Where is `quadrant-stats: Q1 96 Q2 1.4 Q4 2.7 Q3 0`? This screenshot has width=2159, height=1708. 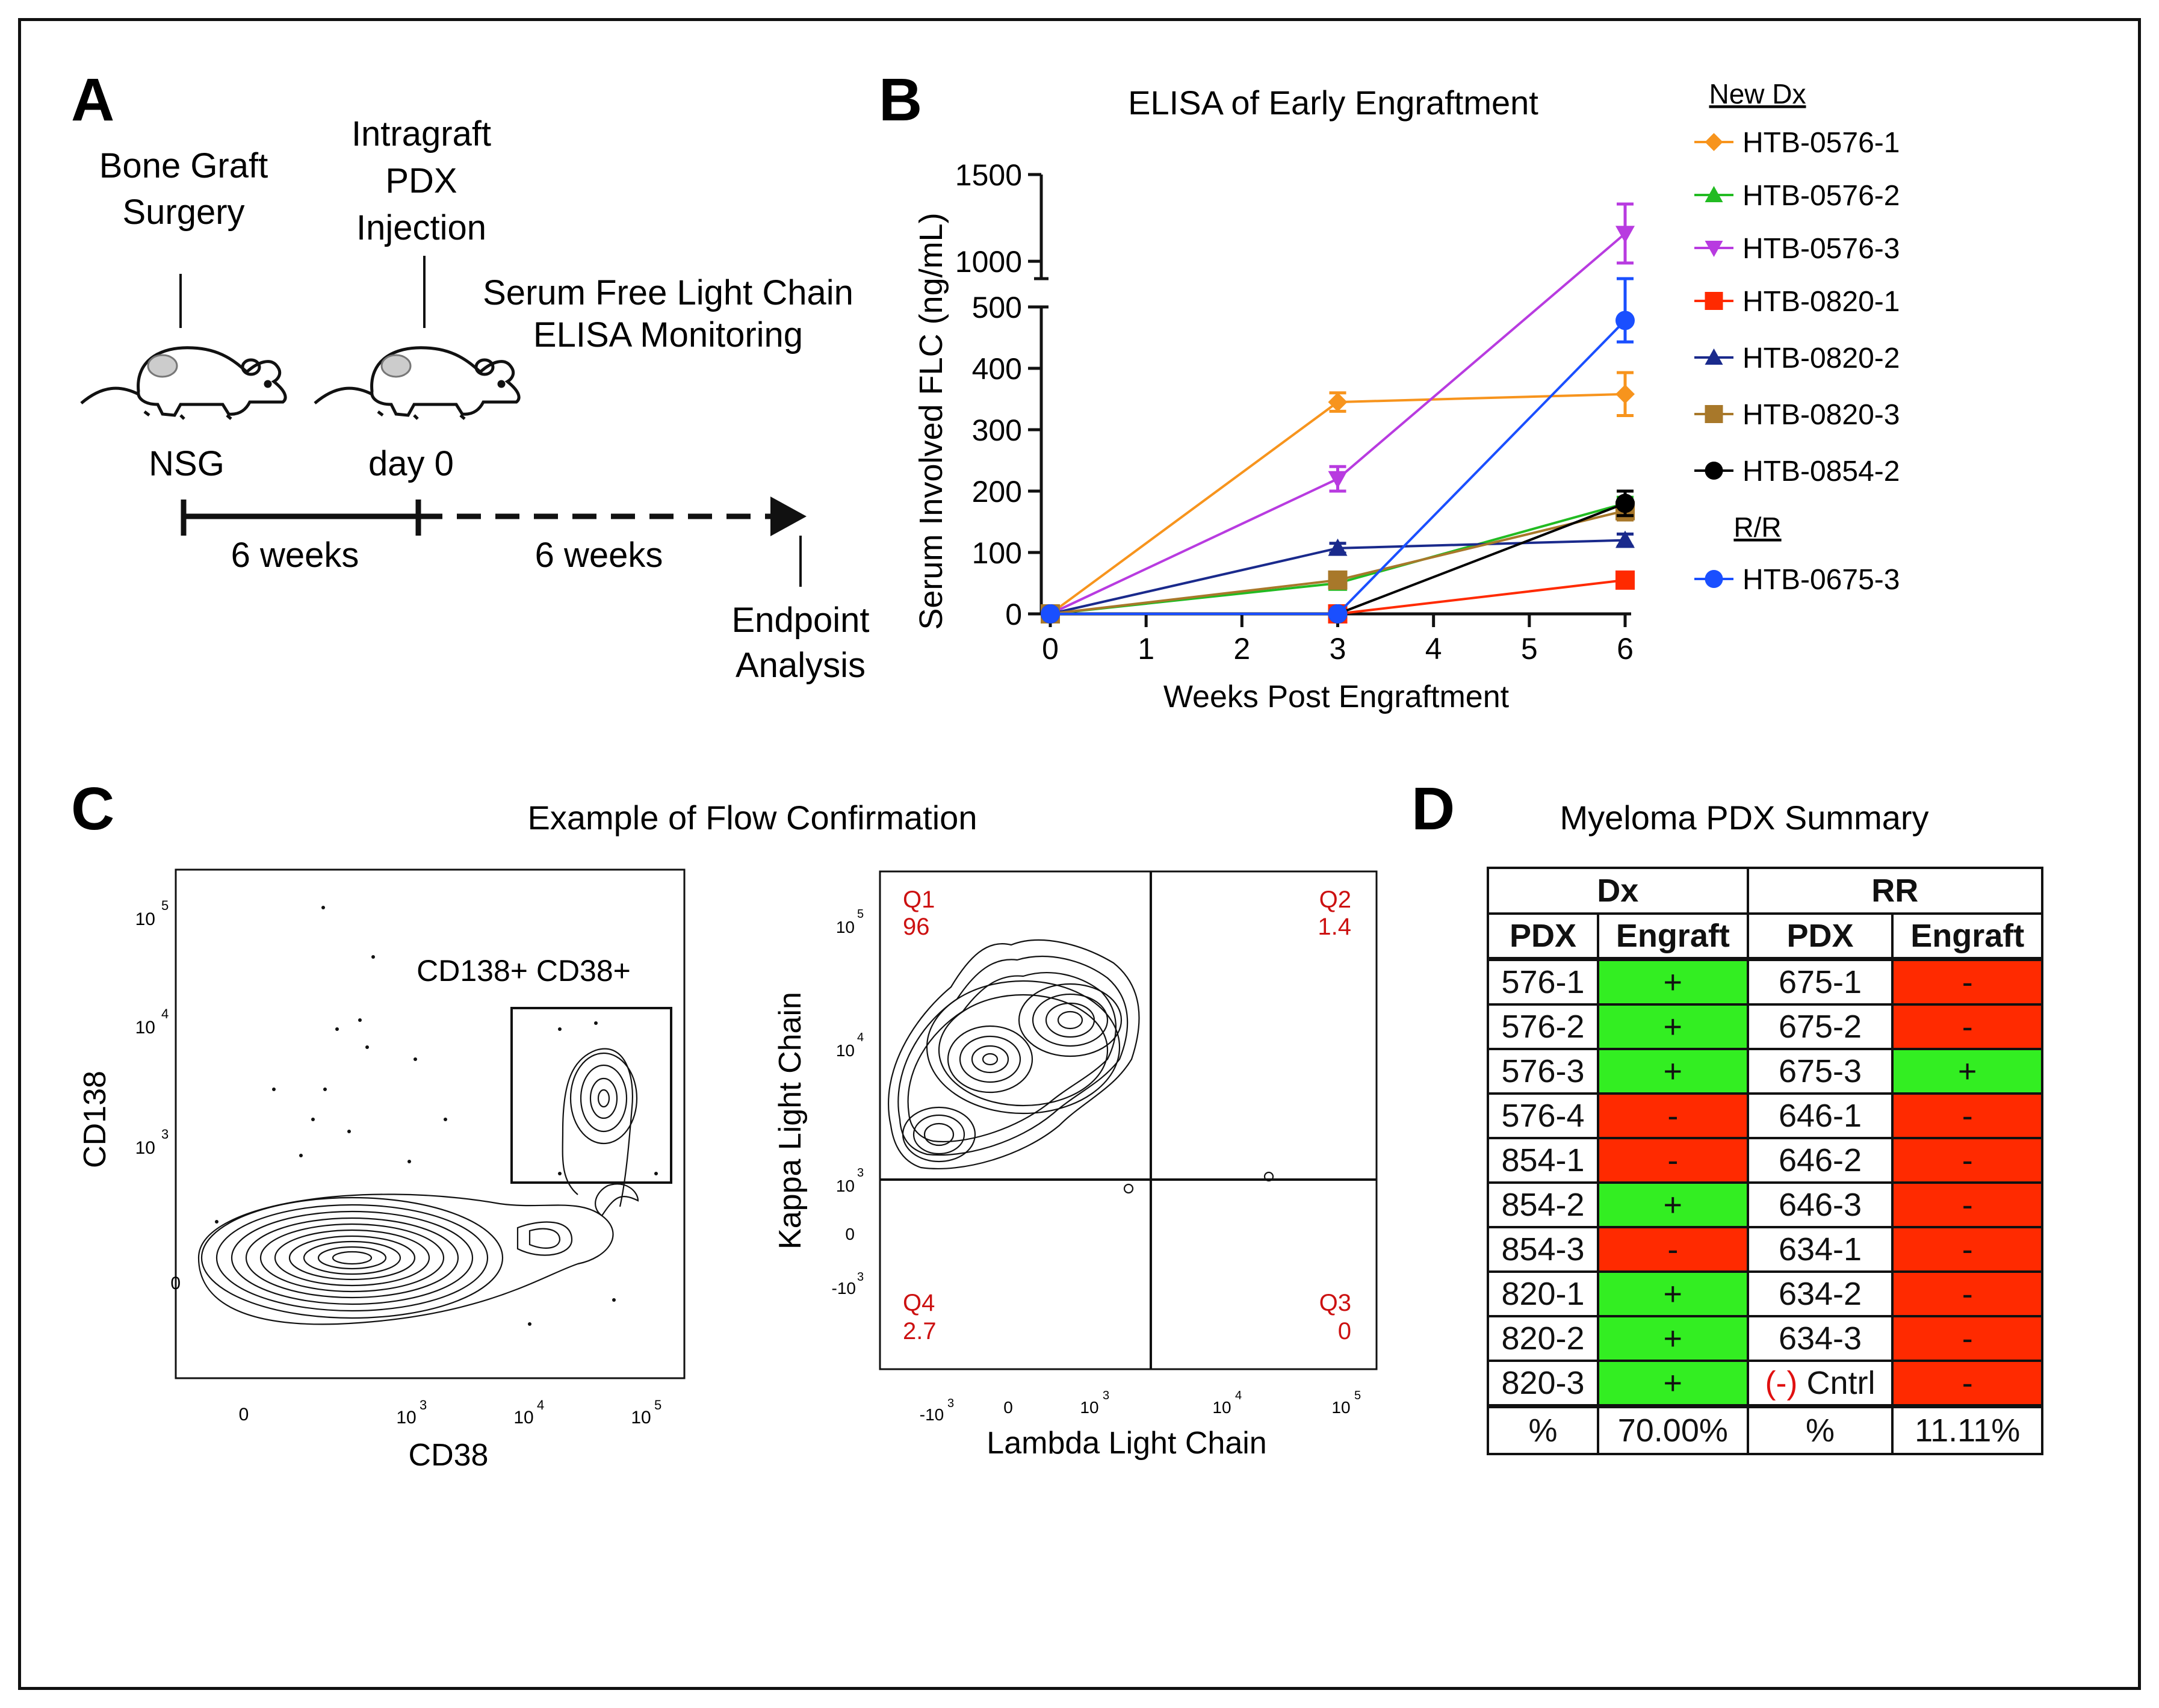 quadrant-stats: Q1 96 Q2 1.4 Q4 2.7 Q3 0 is located at coordinates (1127, 1115).